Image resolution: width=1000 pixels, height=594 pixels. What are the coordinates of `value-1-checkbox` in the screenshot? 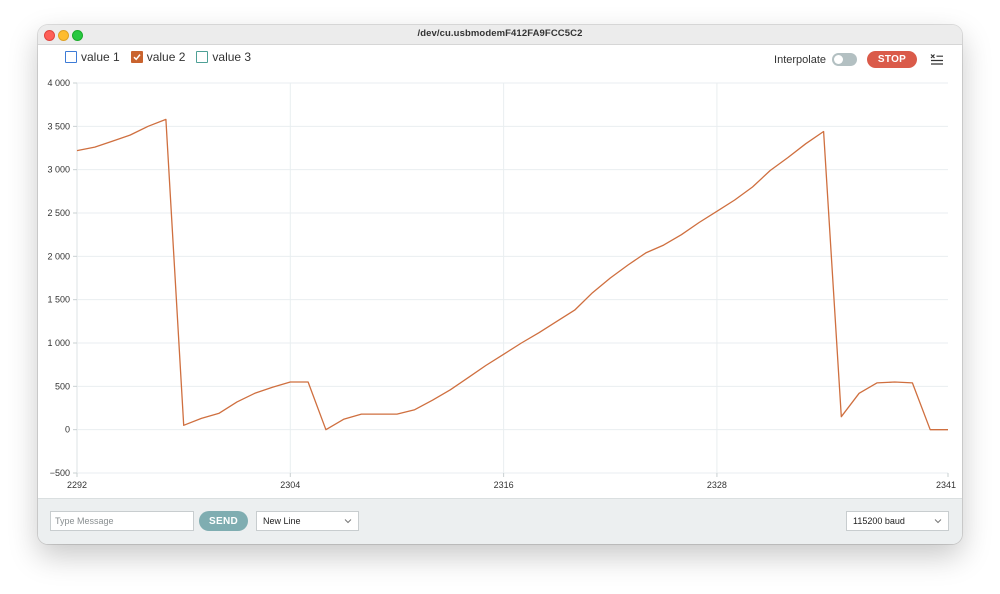 It's located at (71, 57).